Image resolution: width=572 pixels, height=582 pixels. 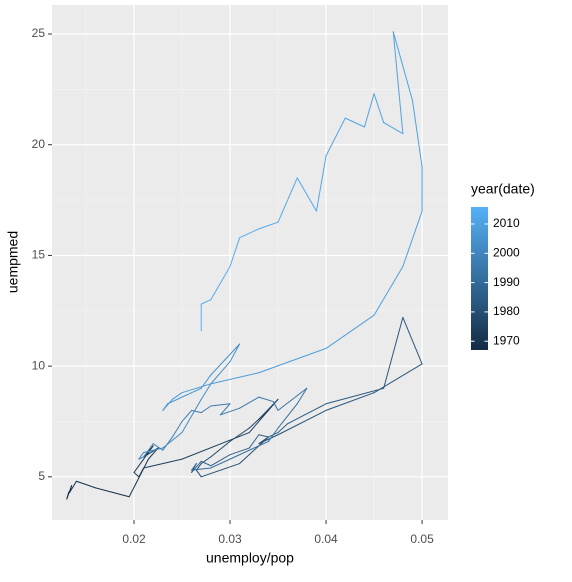 What do you see at coordinates (39, 144) in the screenshot?
I see `y-tick-label: 20` at bounding box center [39, 144].